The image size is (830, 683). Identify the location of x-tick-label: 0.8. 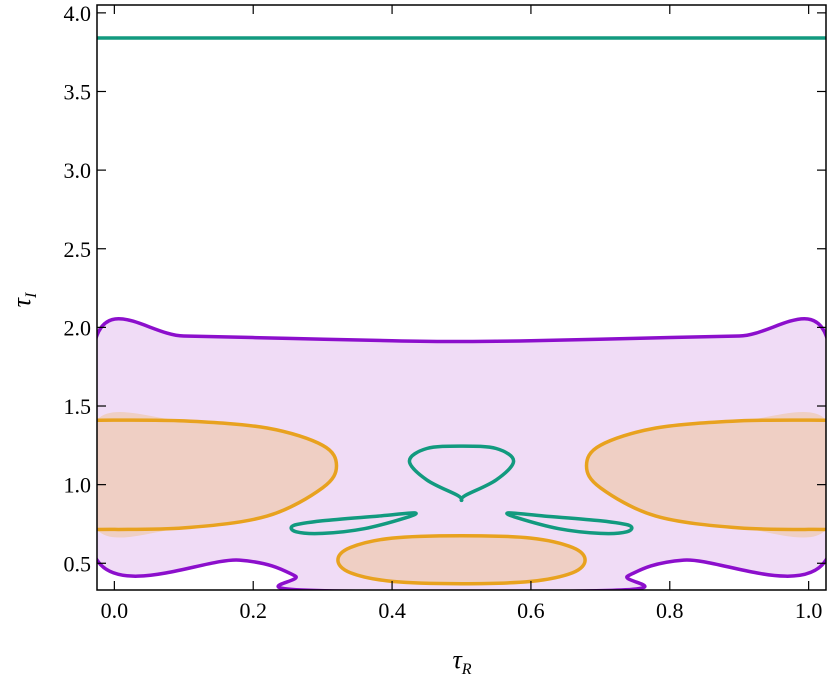
(670, 610).